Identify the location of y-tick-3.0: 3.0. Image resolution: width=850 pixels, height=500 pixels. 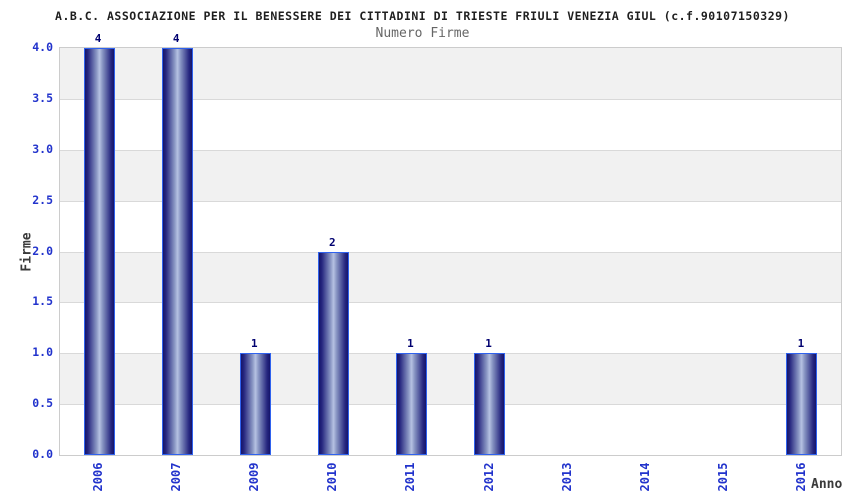
(42, 148).